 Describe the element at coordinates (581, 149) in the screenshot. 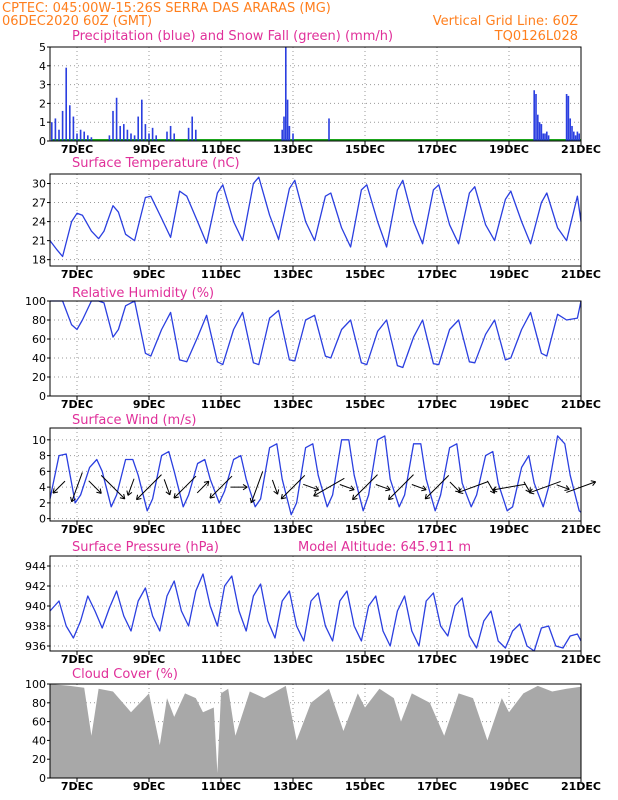

I see `precip-xtick-label: 21DEC` at that location.